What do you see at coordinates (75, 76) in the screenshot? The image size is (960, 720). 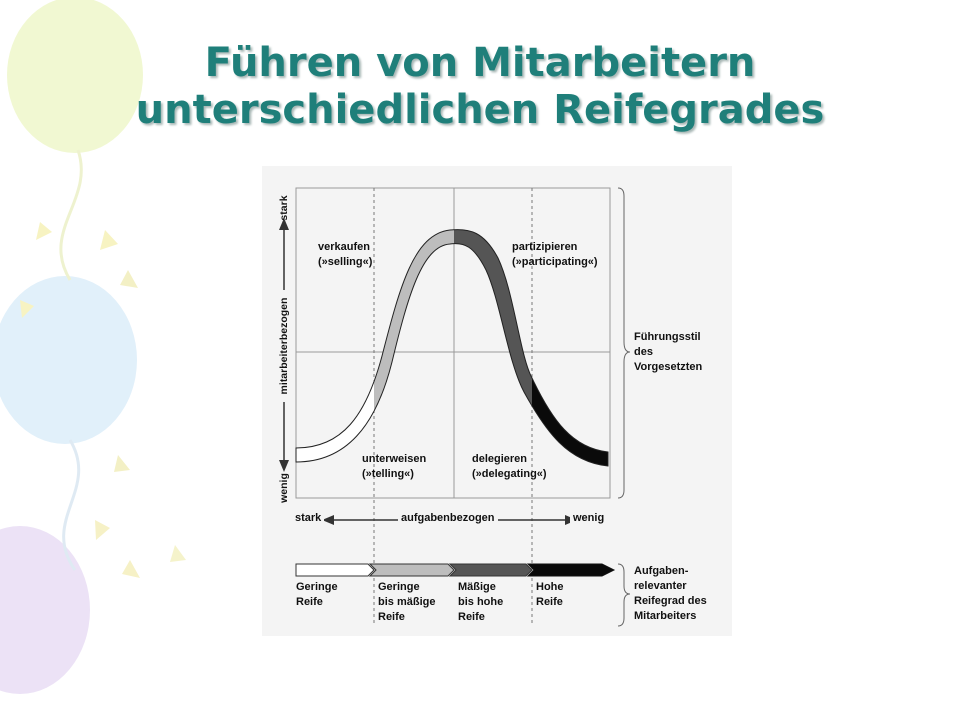 I see `green-balloon-icon` at bounding box center [75, 76].